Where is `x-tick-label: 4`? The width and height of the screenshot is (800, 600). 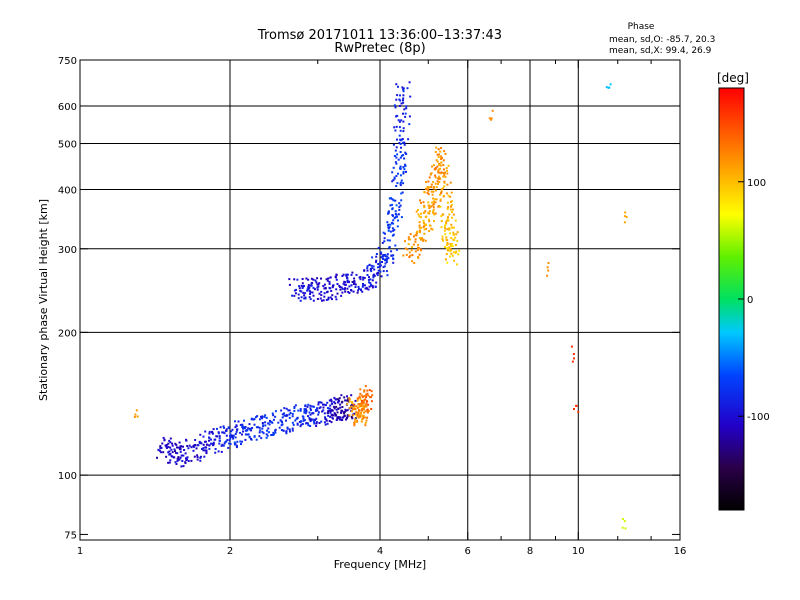 x-tick-label: 4 is located at coordinates (380, 551).